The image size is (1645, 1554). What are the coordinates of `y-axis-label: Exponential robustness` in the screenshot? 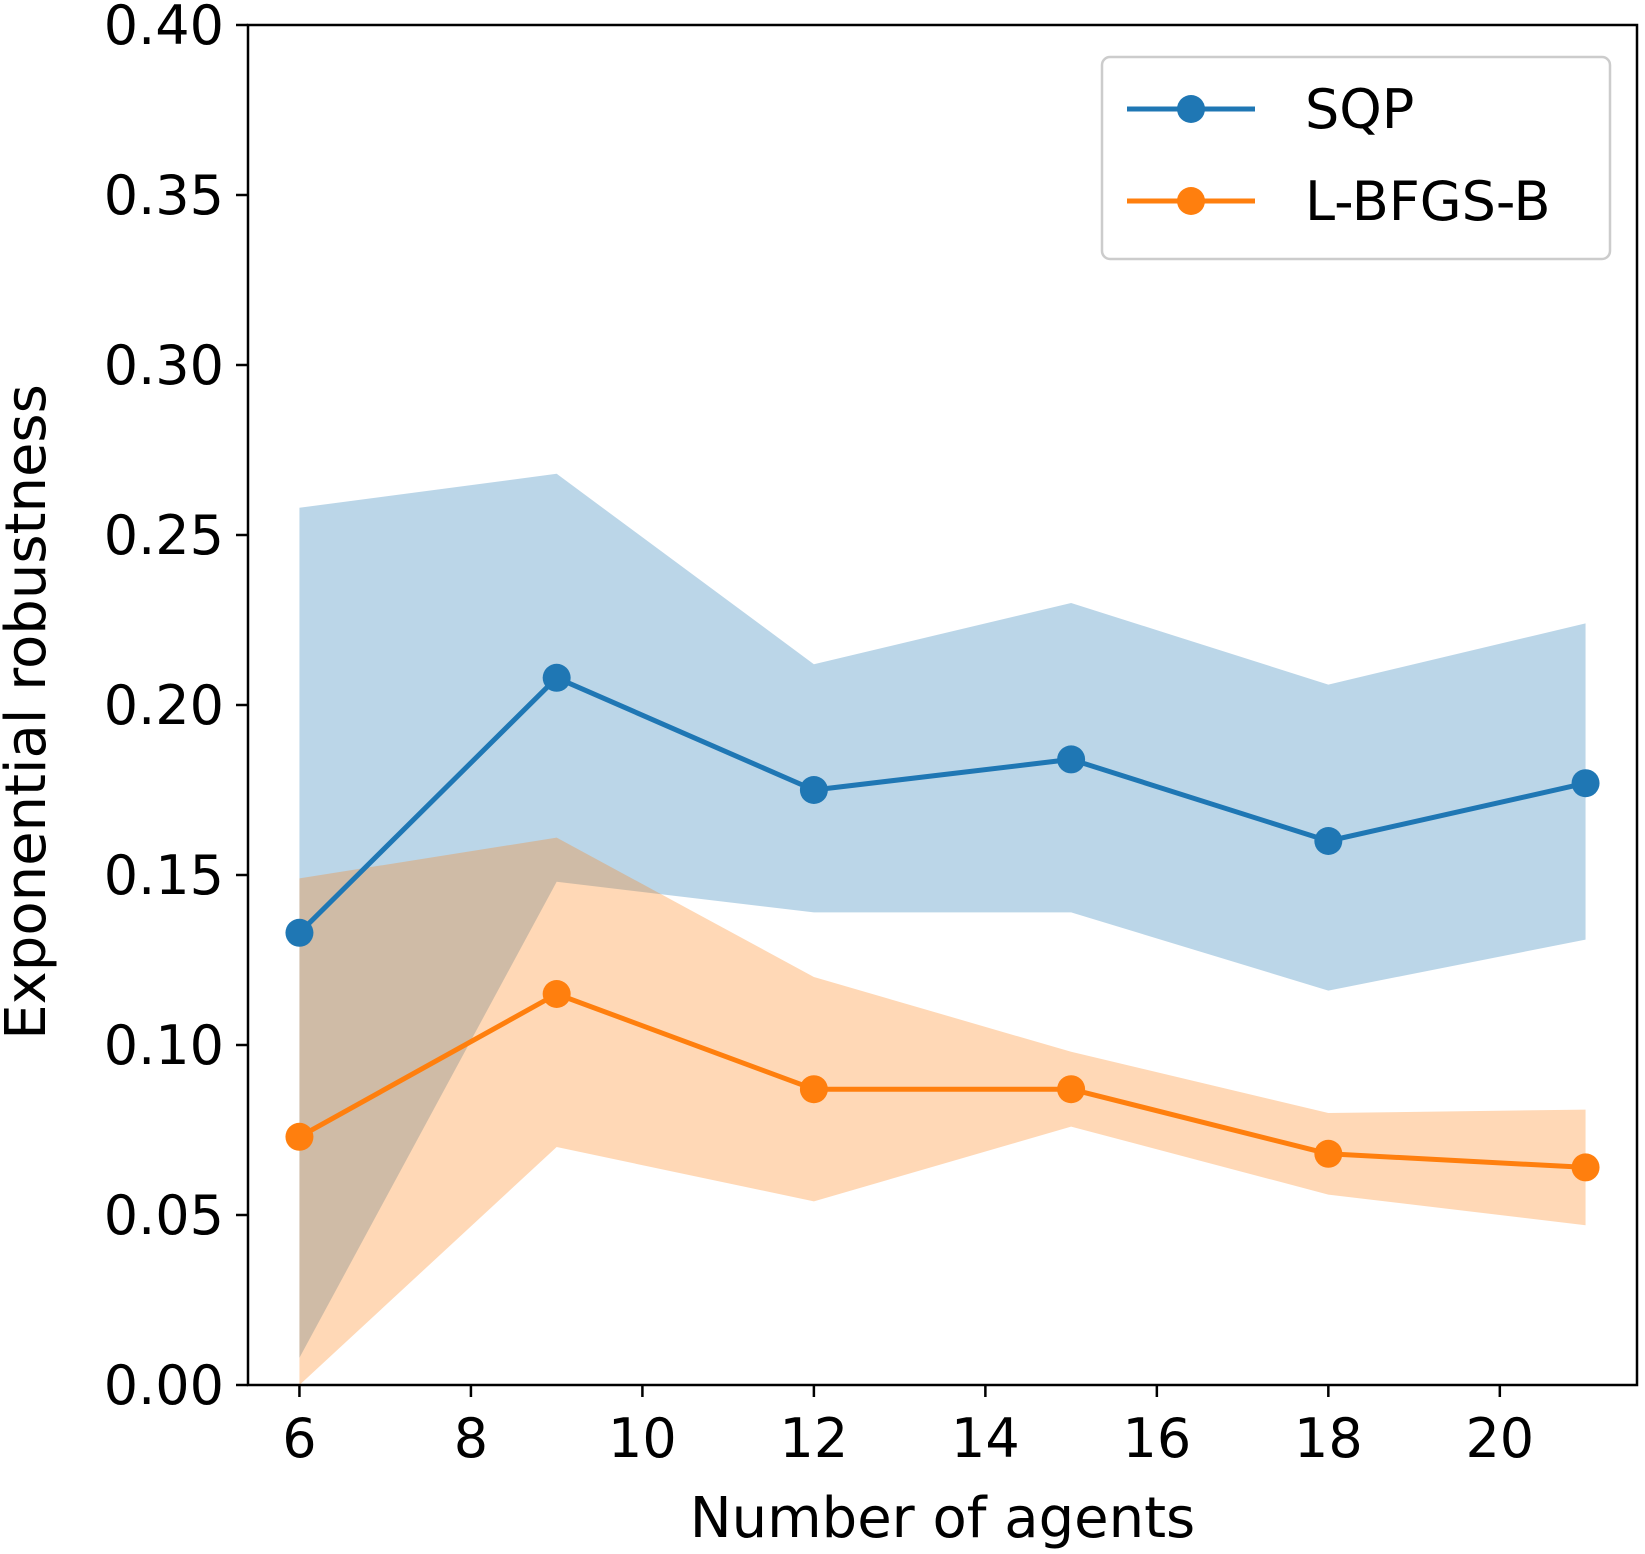 It's located at (29, 711).